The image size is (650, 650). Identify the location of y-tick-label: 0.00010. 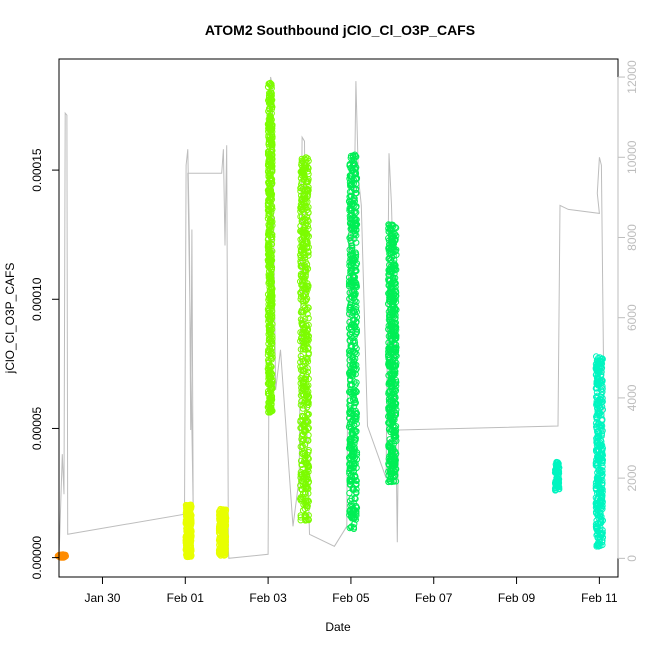
(37, 299).